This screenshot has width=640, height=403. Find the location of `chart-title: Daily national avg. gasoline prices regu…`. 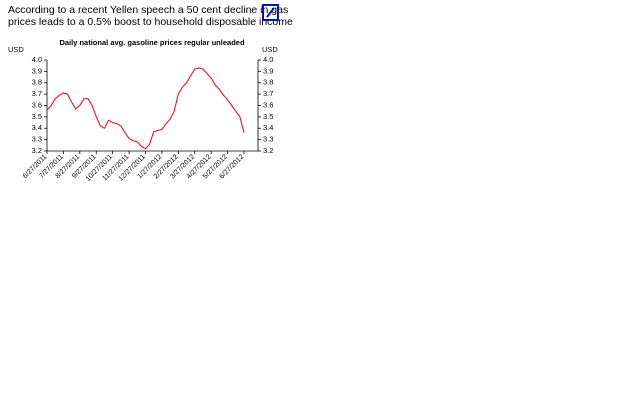

chart-title: Daily national avg. gasoline prices regu… is located at coordinates (151, 42).